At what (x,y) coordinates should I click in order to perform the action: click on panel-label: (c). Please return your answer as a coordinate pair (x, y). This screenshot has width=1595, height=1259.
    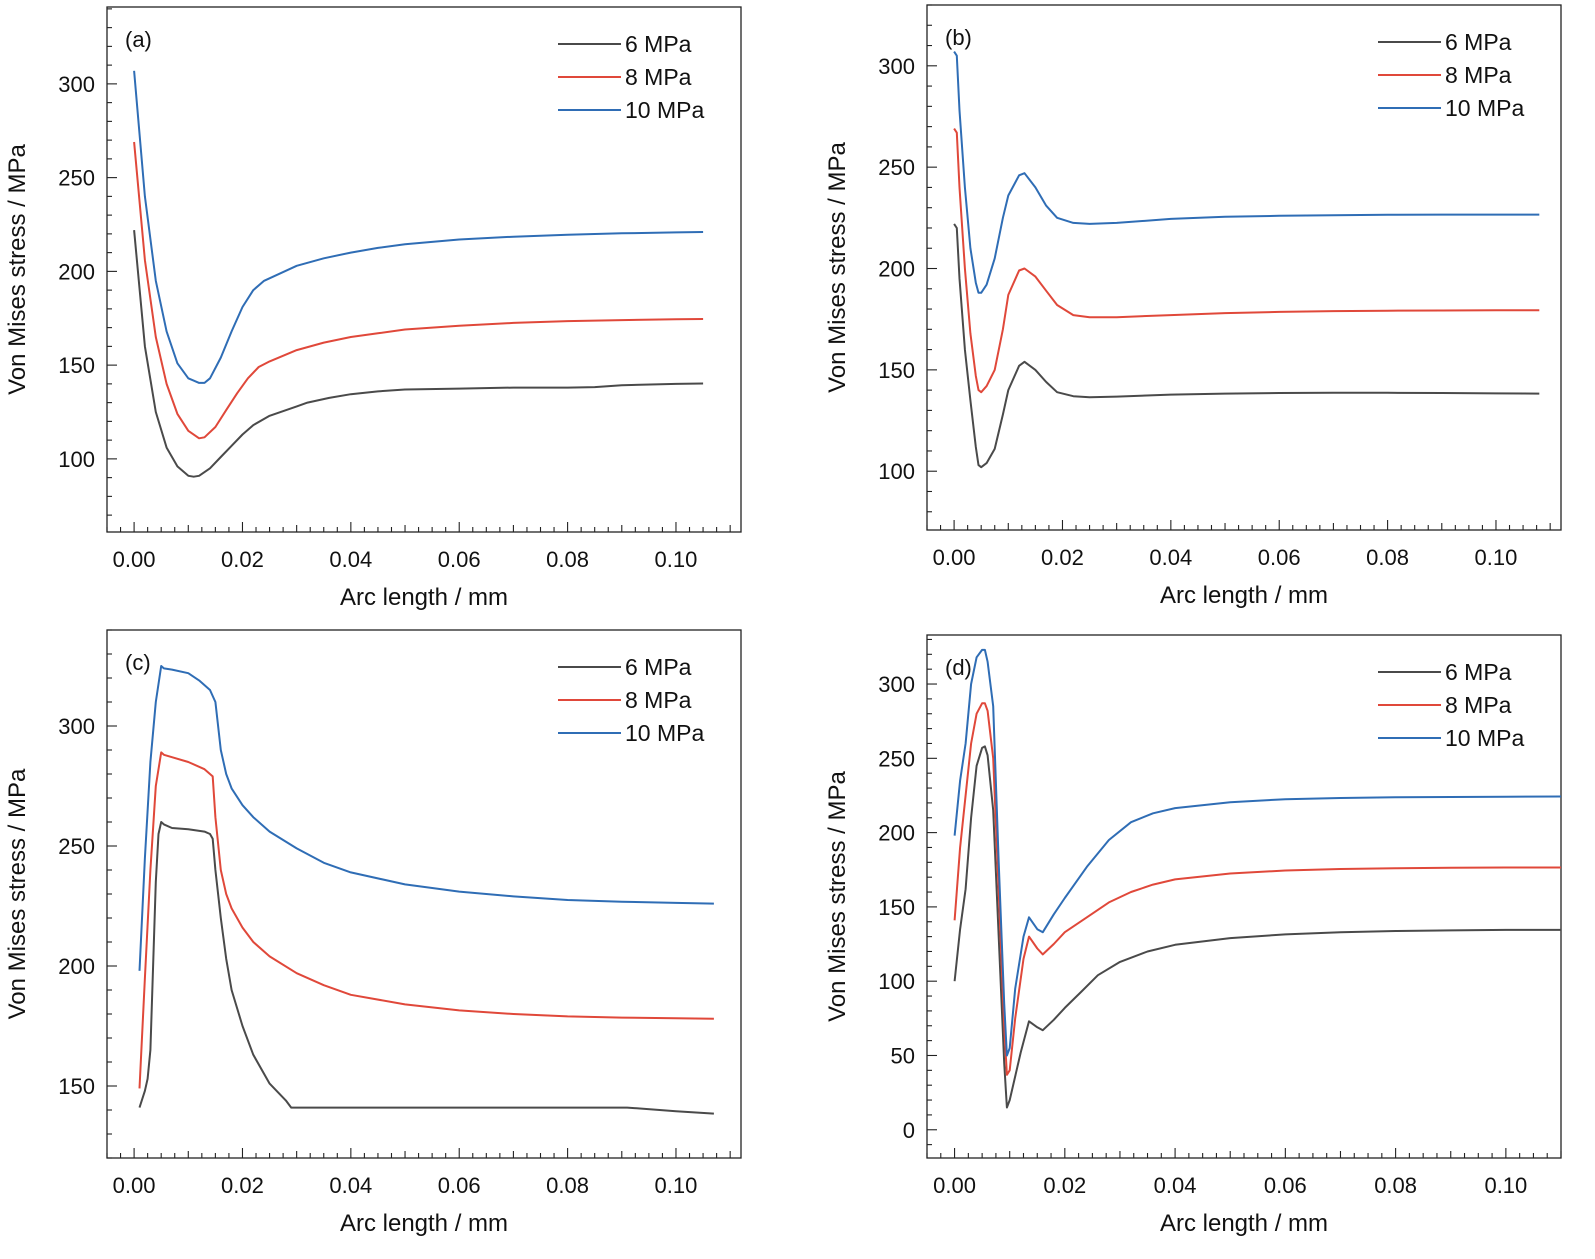
    Looking at the image, I should click on (138, 662).